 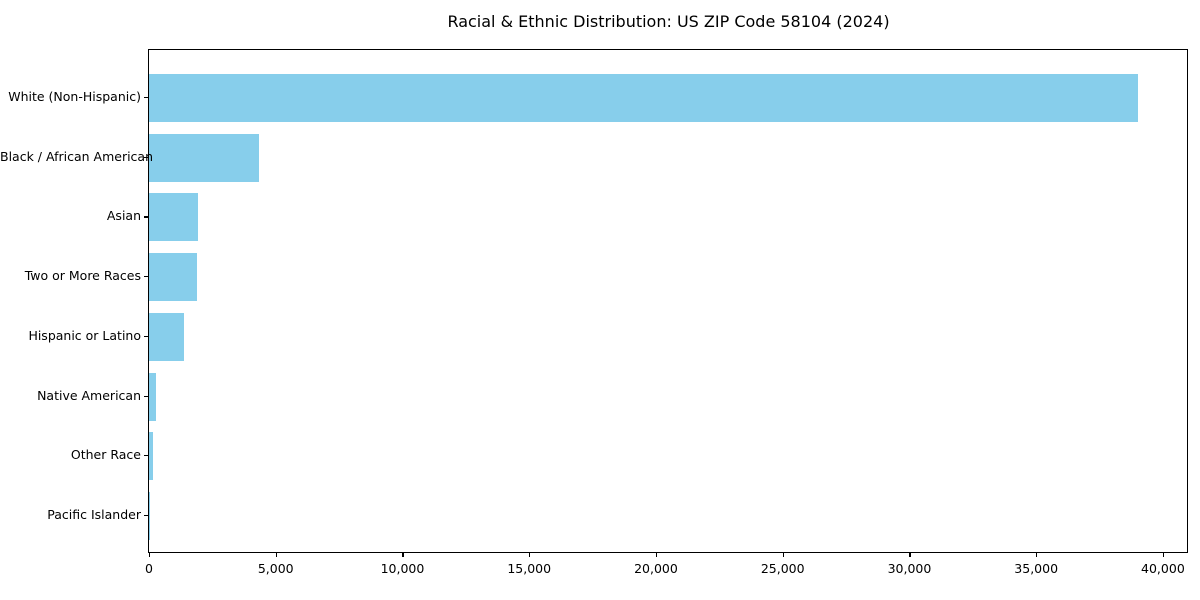 What do you see at coordinates (204, 157) in the screenshot?
I see `bar-black-african-american` at bounding box center [204, 157].